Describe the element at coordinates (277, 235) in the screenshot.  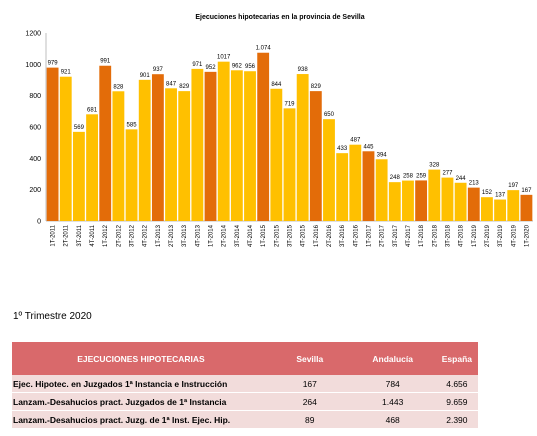
I see `x-tick-label: 2T-2015` at that location.